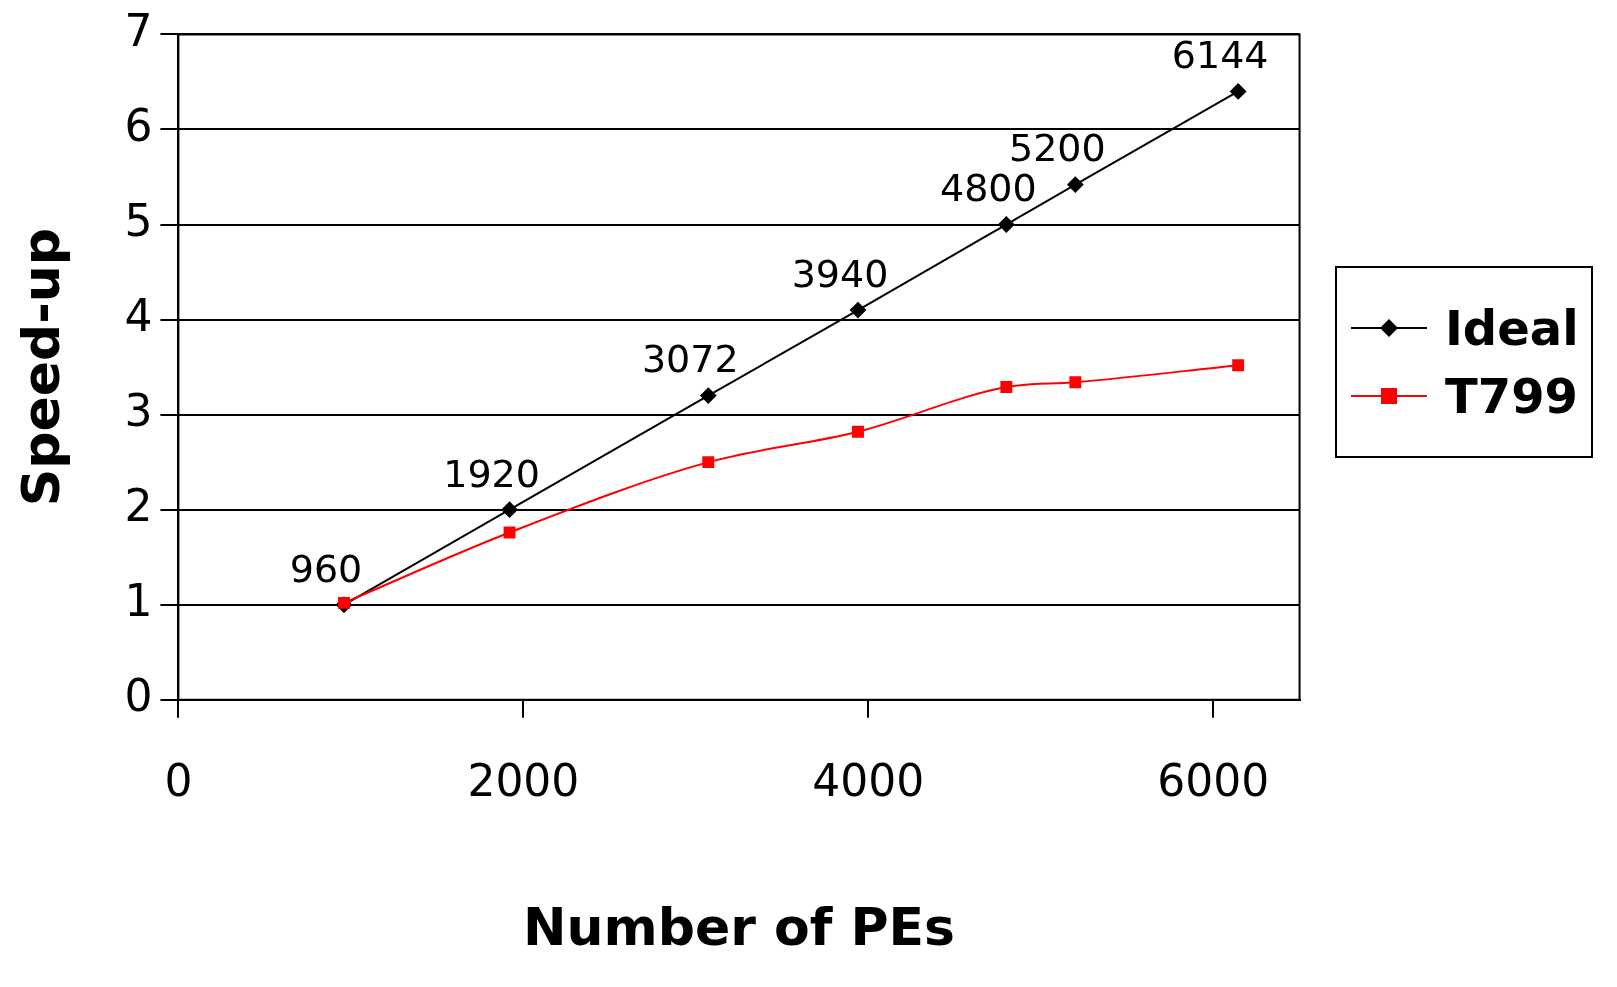  I want to click on annotation: 1920, so click(491, 473).